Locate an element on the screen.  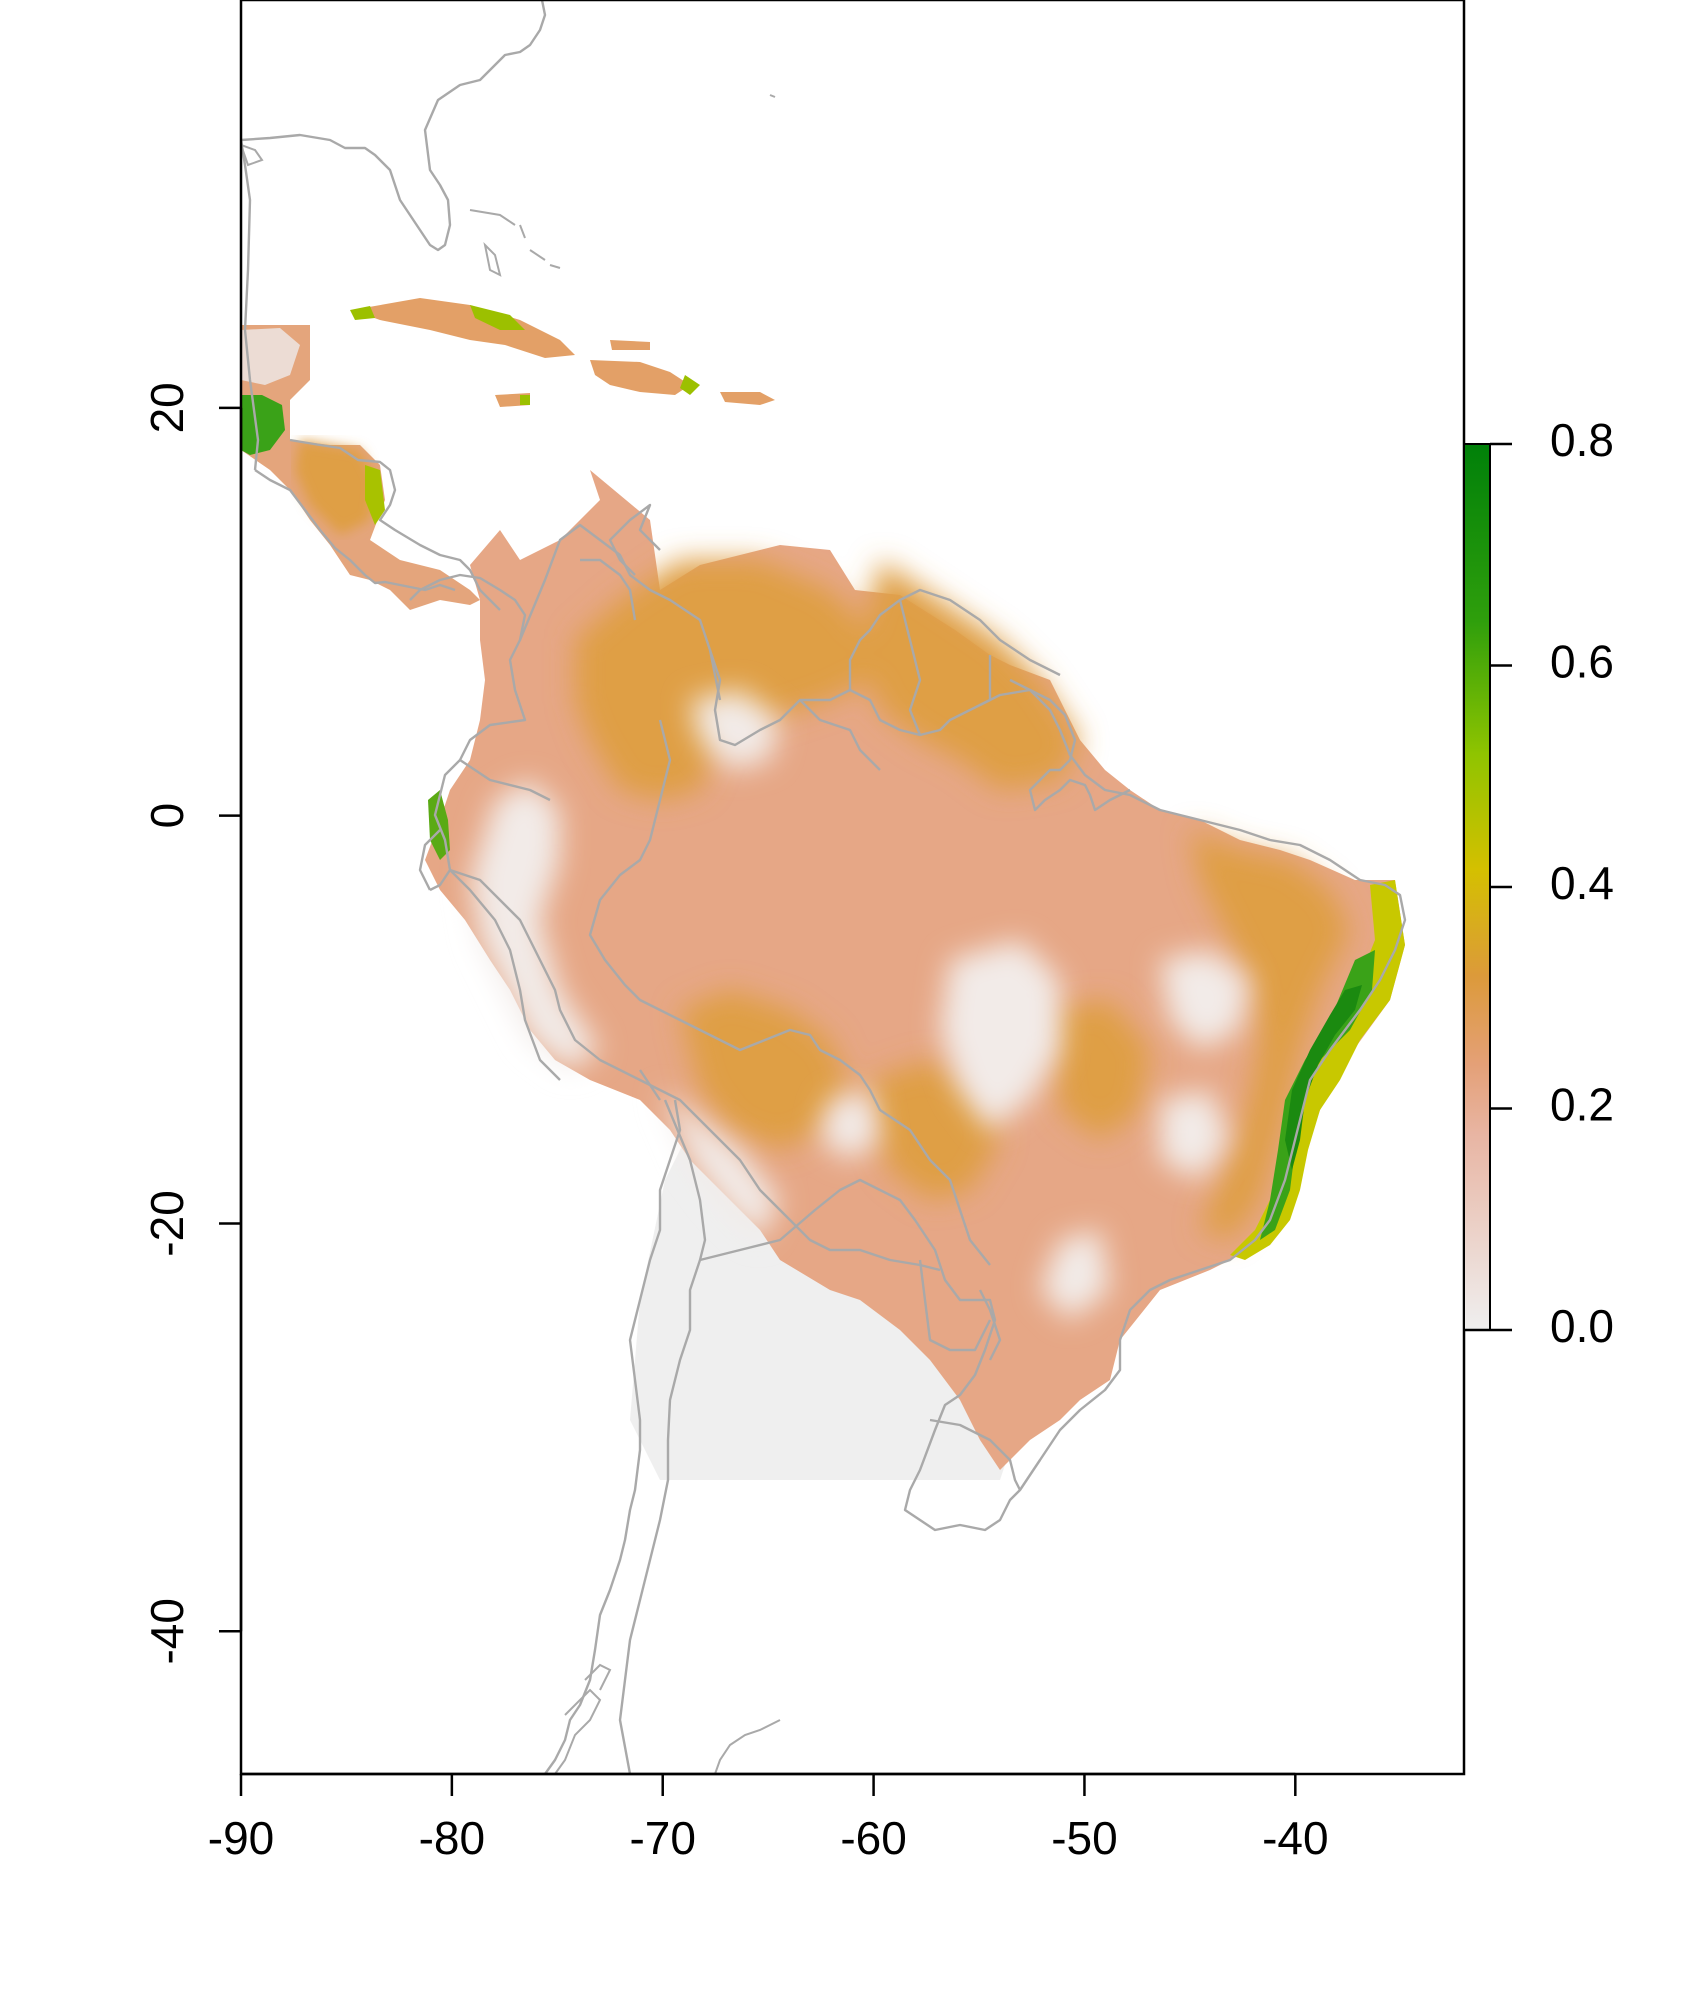
x-axis: -90 -80 -70 -60 -50 -40 is located at coordinates (768, 1818).